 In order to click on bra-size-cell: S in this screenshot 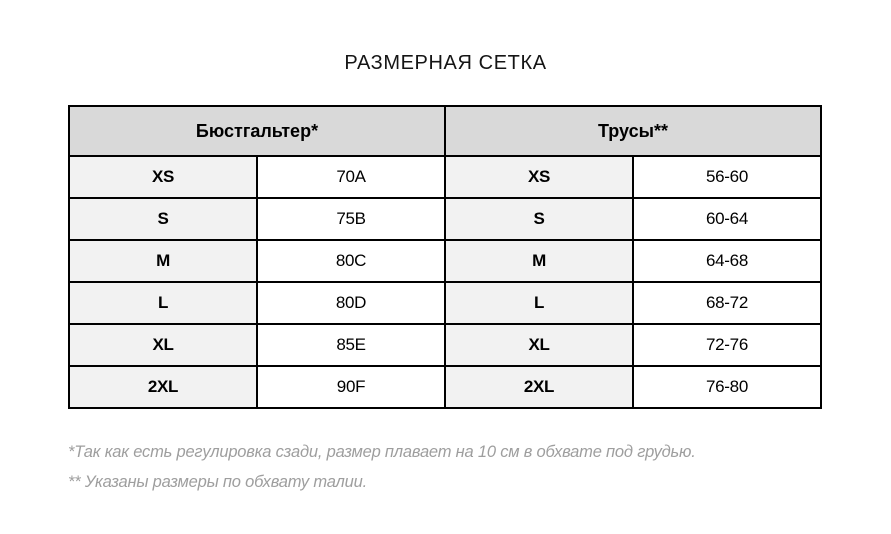, I will do `click(163, 219)`.